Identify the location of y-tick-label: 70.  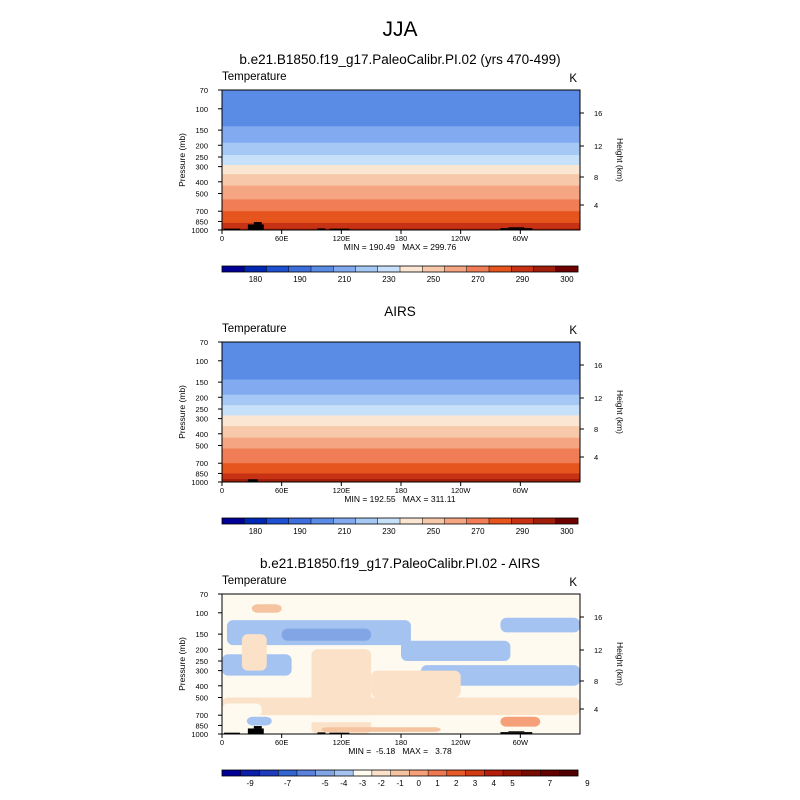
(204, 594).